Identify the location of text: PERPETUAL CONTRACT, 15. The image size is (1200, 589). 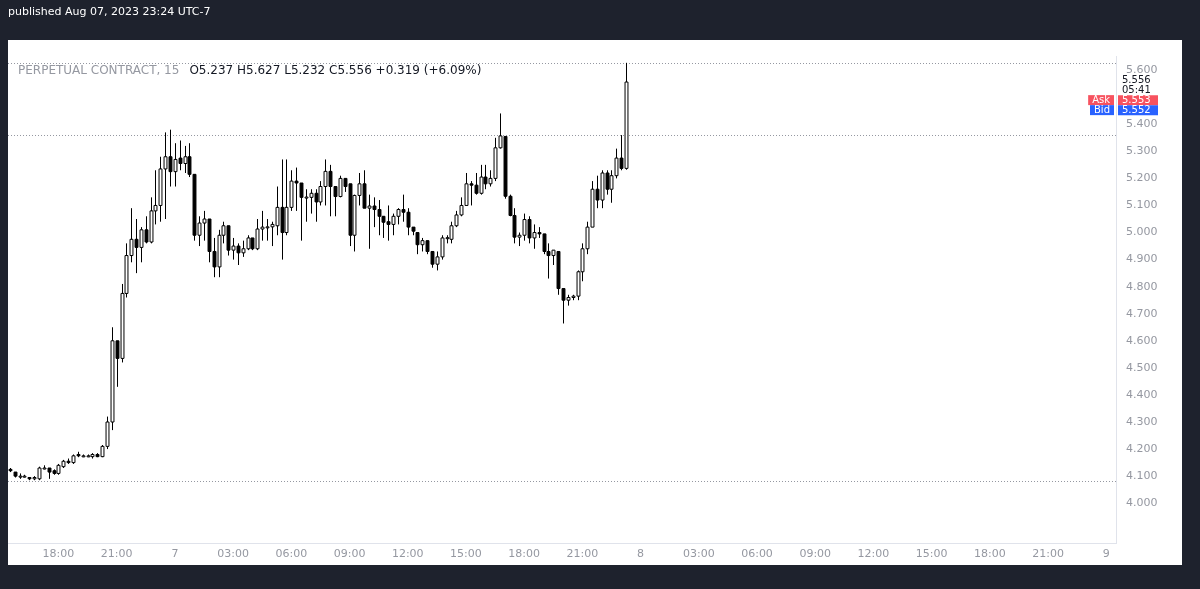
(99, 69).